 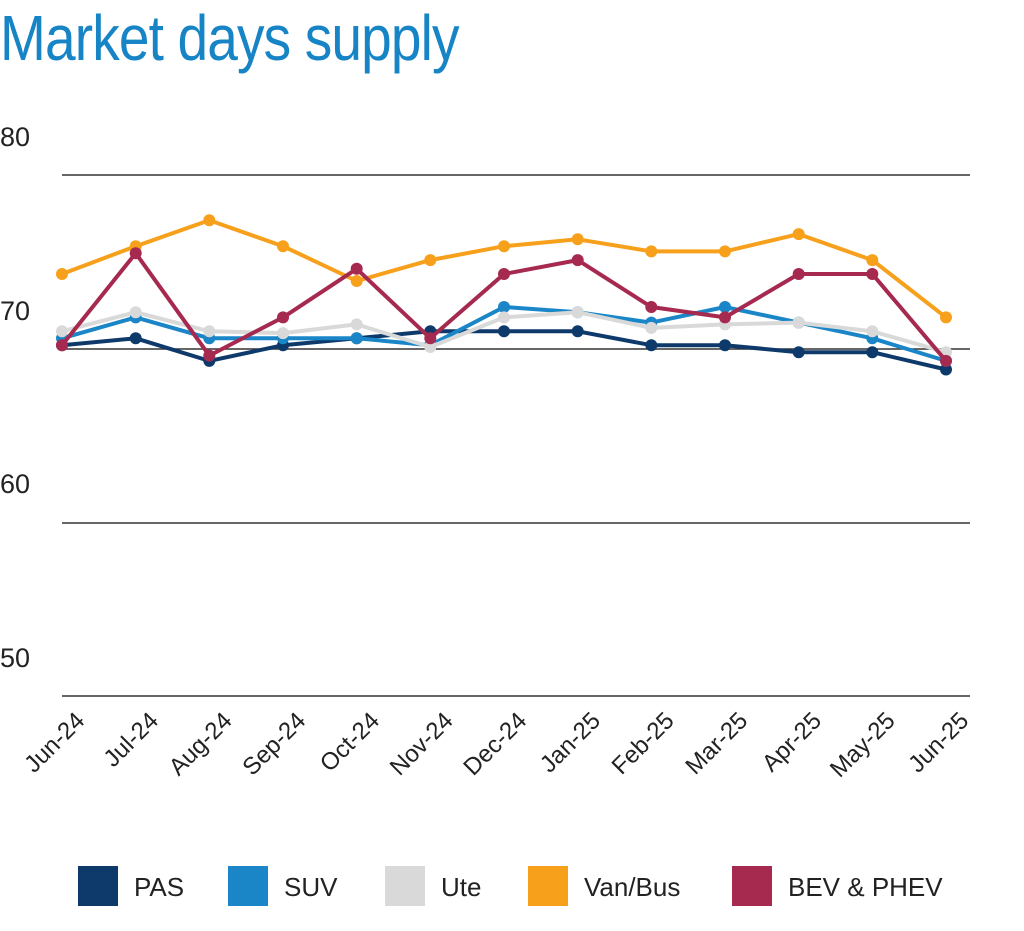 I want to click on y-tick-label: 70, so click(x=15, y=311).